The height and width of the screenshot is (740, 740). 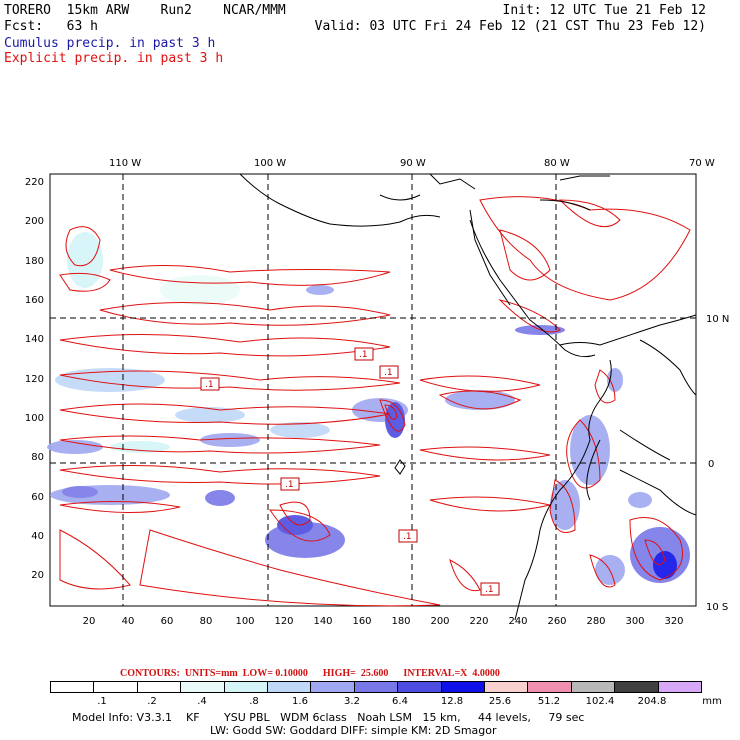 I want to click on x-tick: 240, so click(x=517, y=621).